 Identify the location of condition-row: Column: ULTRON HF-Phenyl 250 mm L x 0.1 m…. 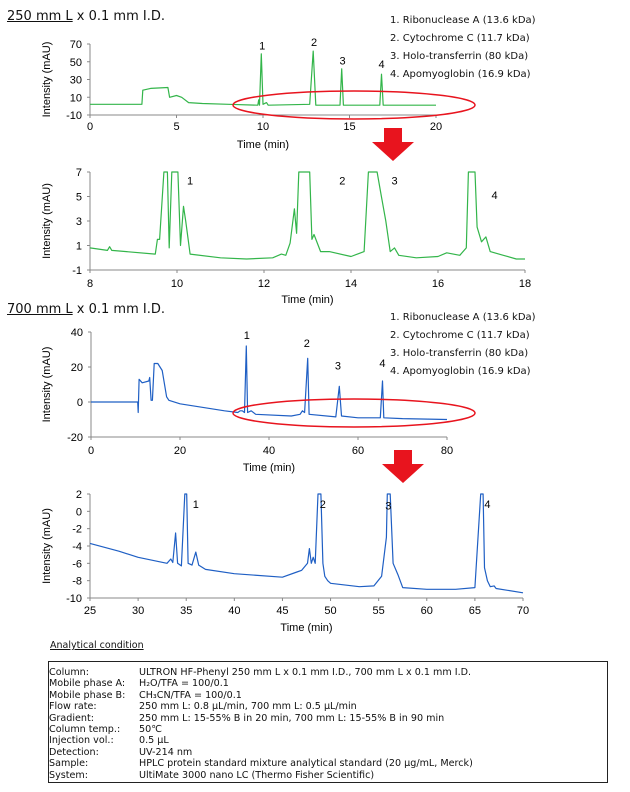
(328, 672).